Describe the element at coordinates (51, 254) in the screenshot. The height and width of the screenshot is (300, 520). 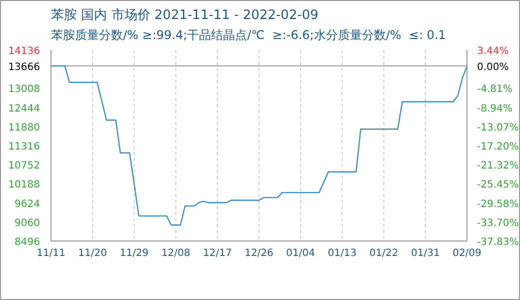
I see `x-tick-label: 11/11` at that location.